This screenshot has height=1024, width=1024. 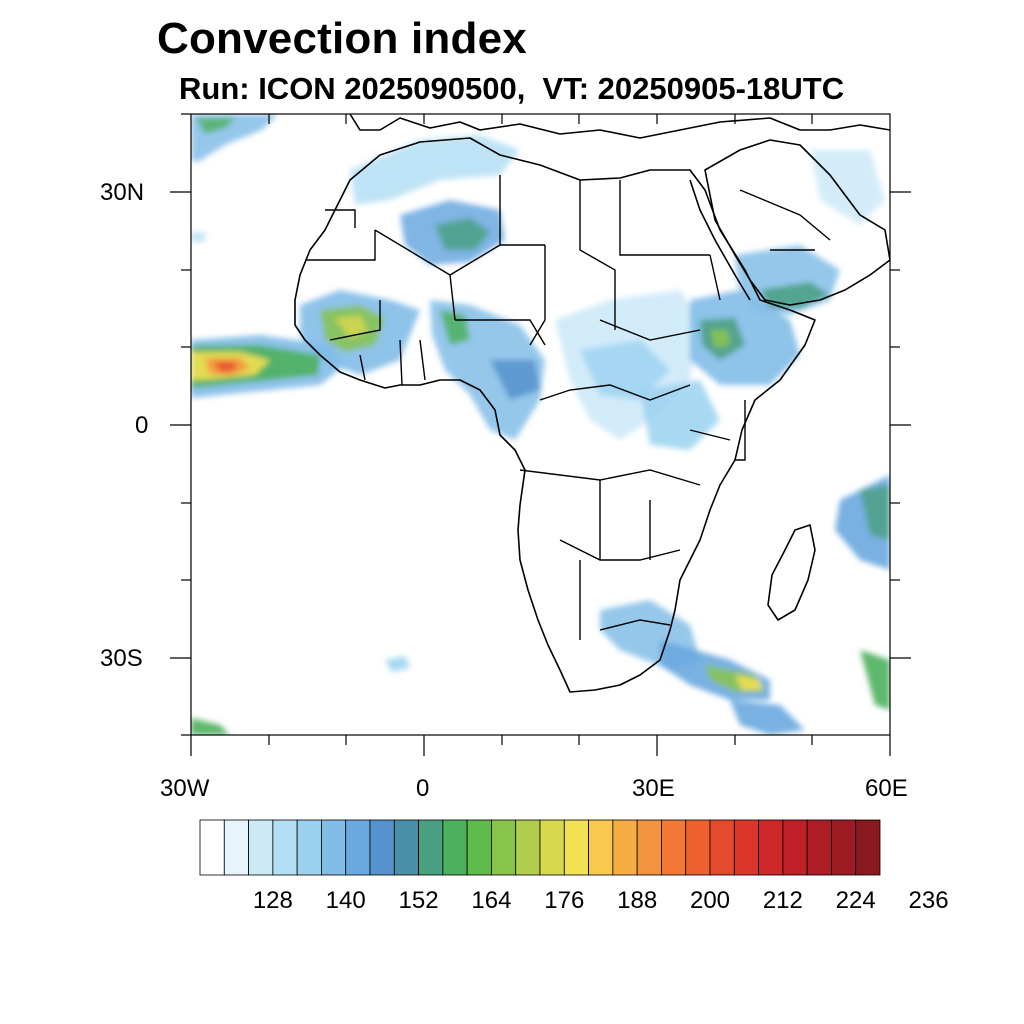 What do you see at coordinates (142, 425) in the screenshot?
I see `y-tick-0: 0` at bounding box center [142, 425].